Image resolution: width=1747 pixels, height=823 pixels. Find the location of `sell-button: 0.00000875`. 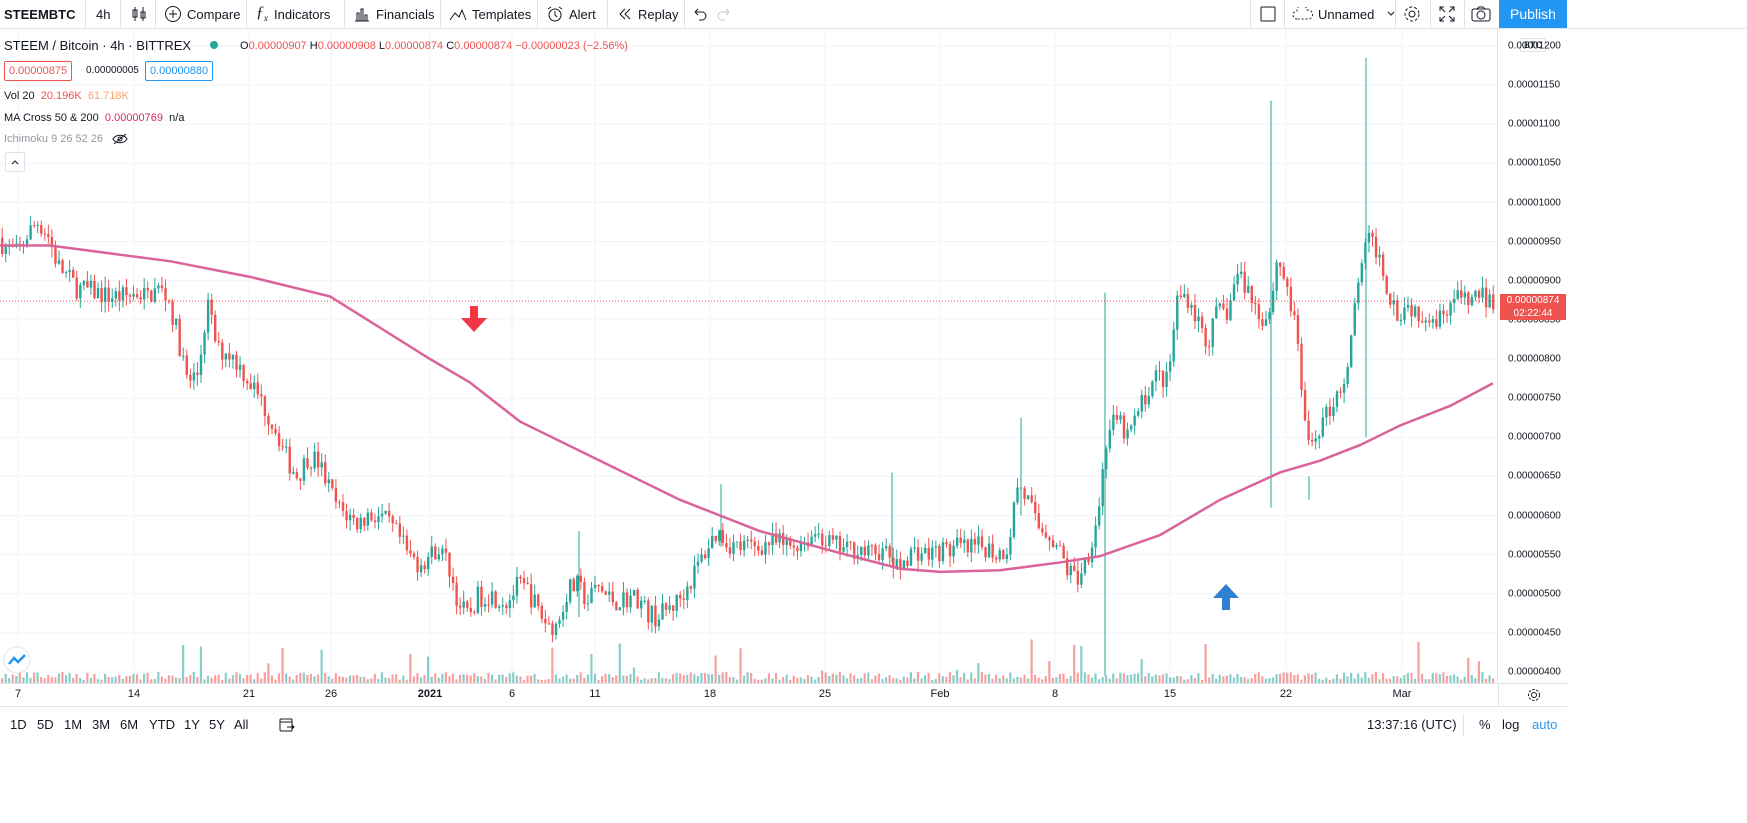

sell-button: 0.00000875 is located at coordinates (38, 71).